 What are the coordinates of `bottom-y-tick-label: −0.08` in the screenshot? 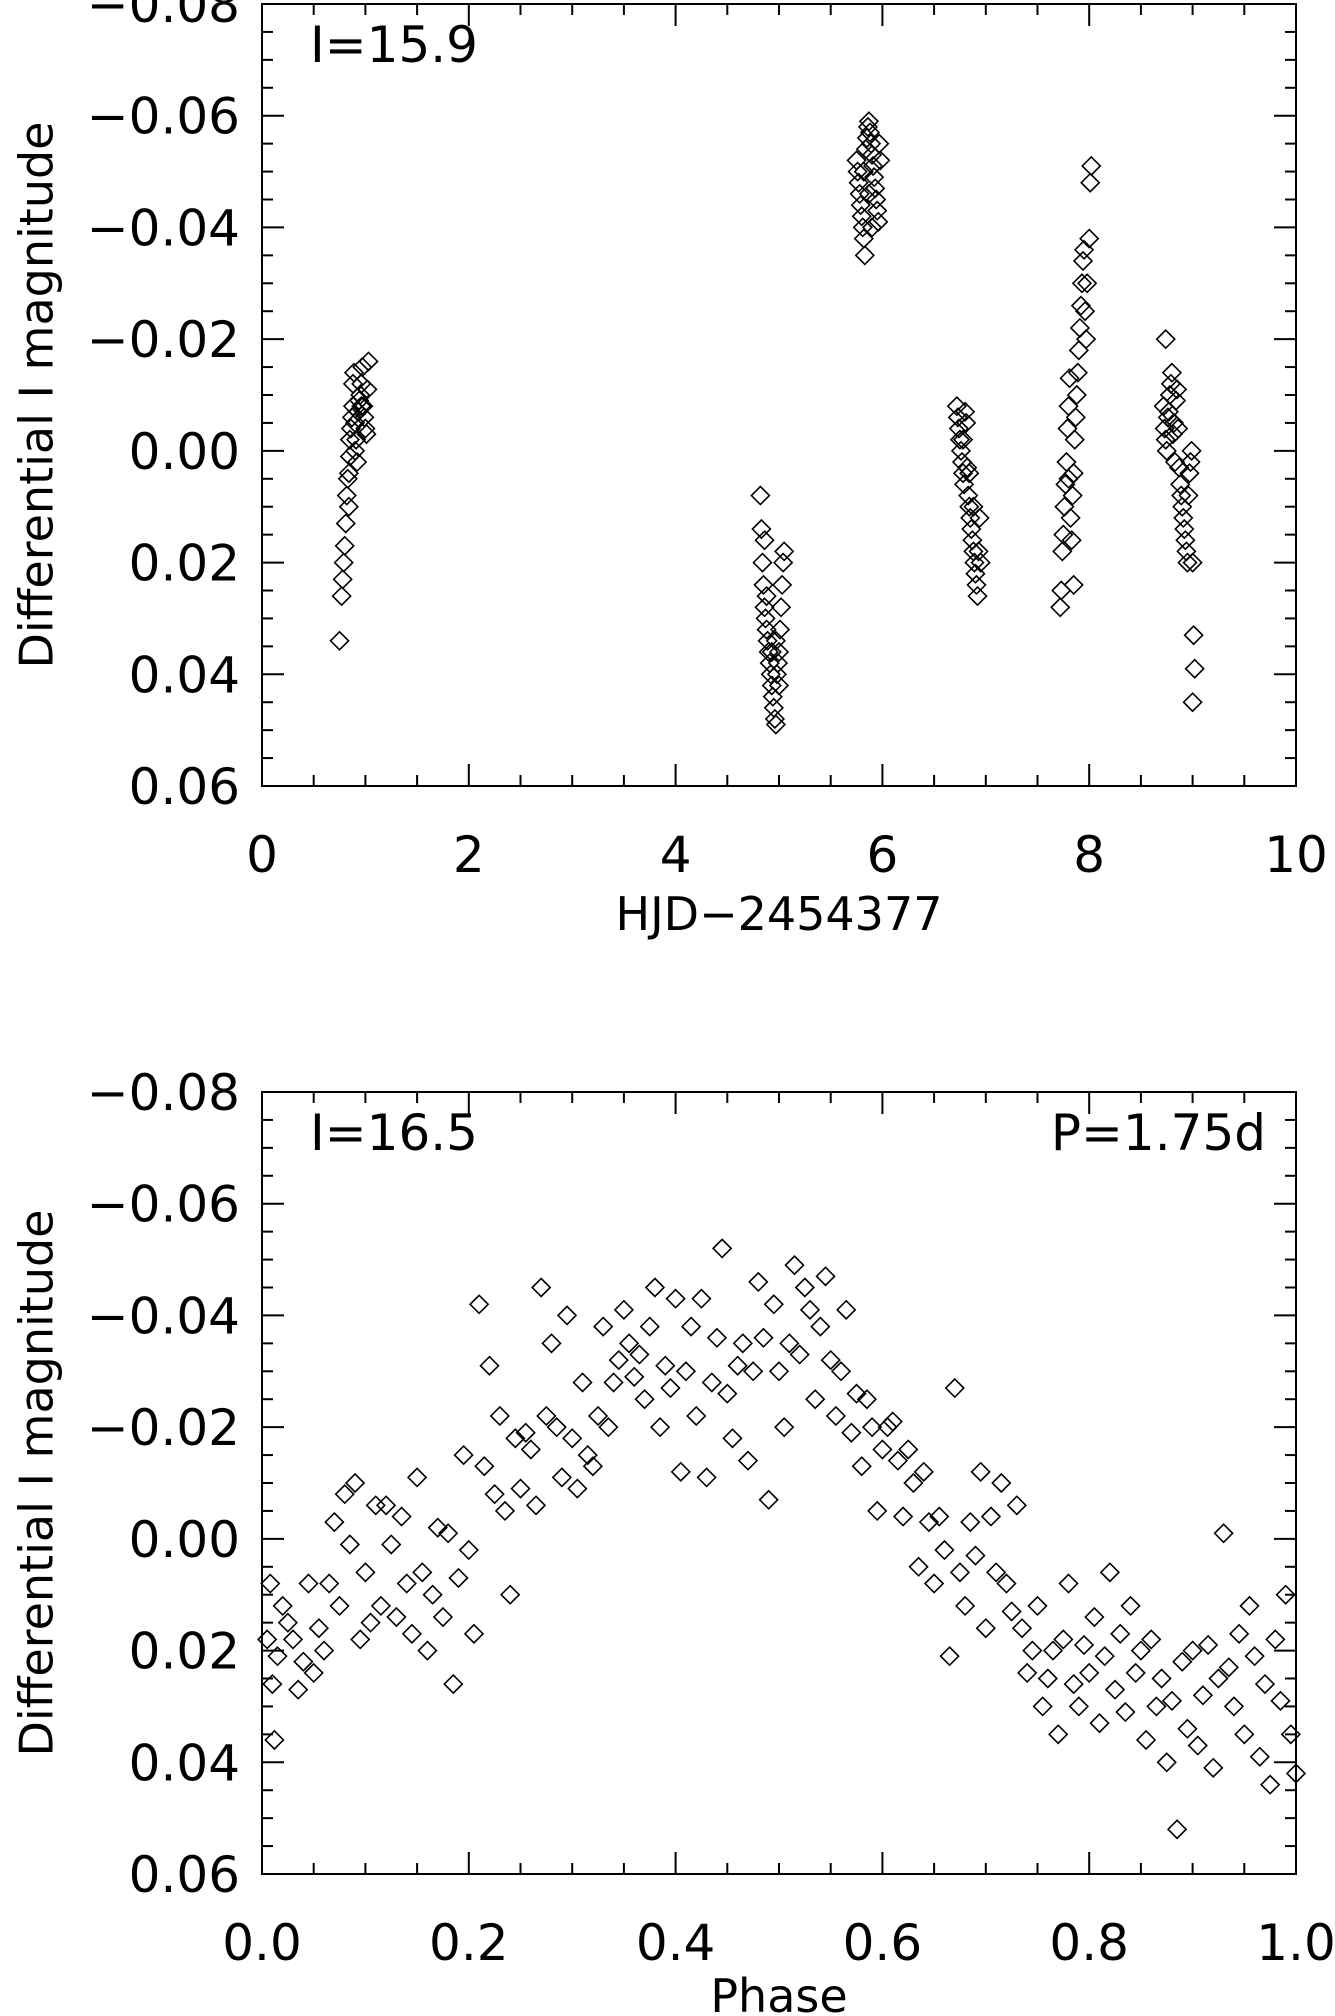 It's located at (163, 1093).